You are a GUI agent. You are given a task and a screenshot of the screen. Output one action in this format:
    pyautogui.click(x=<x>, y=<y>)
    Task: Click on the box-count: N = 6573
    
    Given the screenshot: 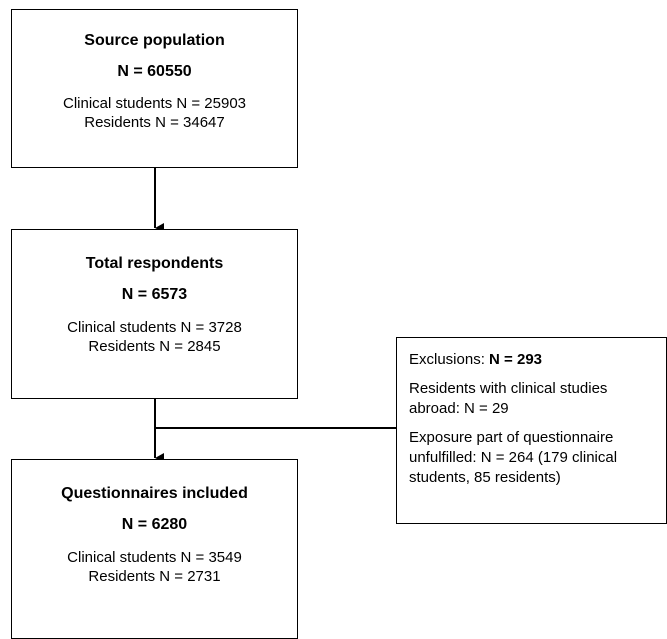 What is the action you would take?
    pyautogui.click(x=154, y=294)
    